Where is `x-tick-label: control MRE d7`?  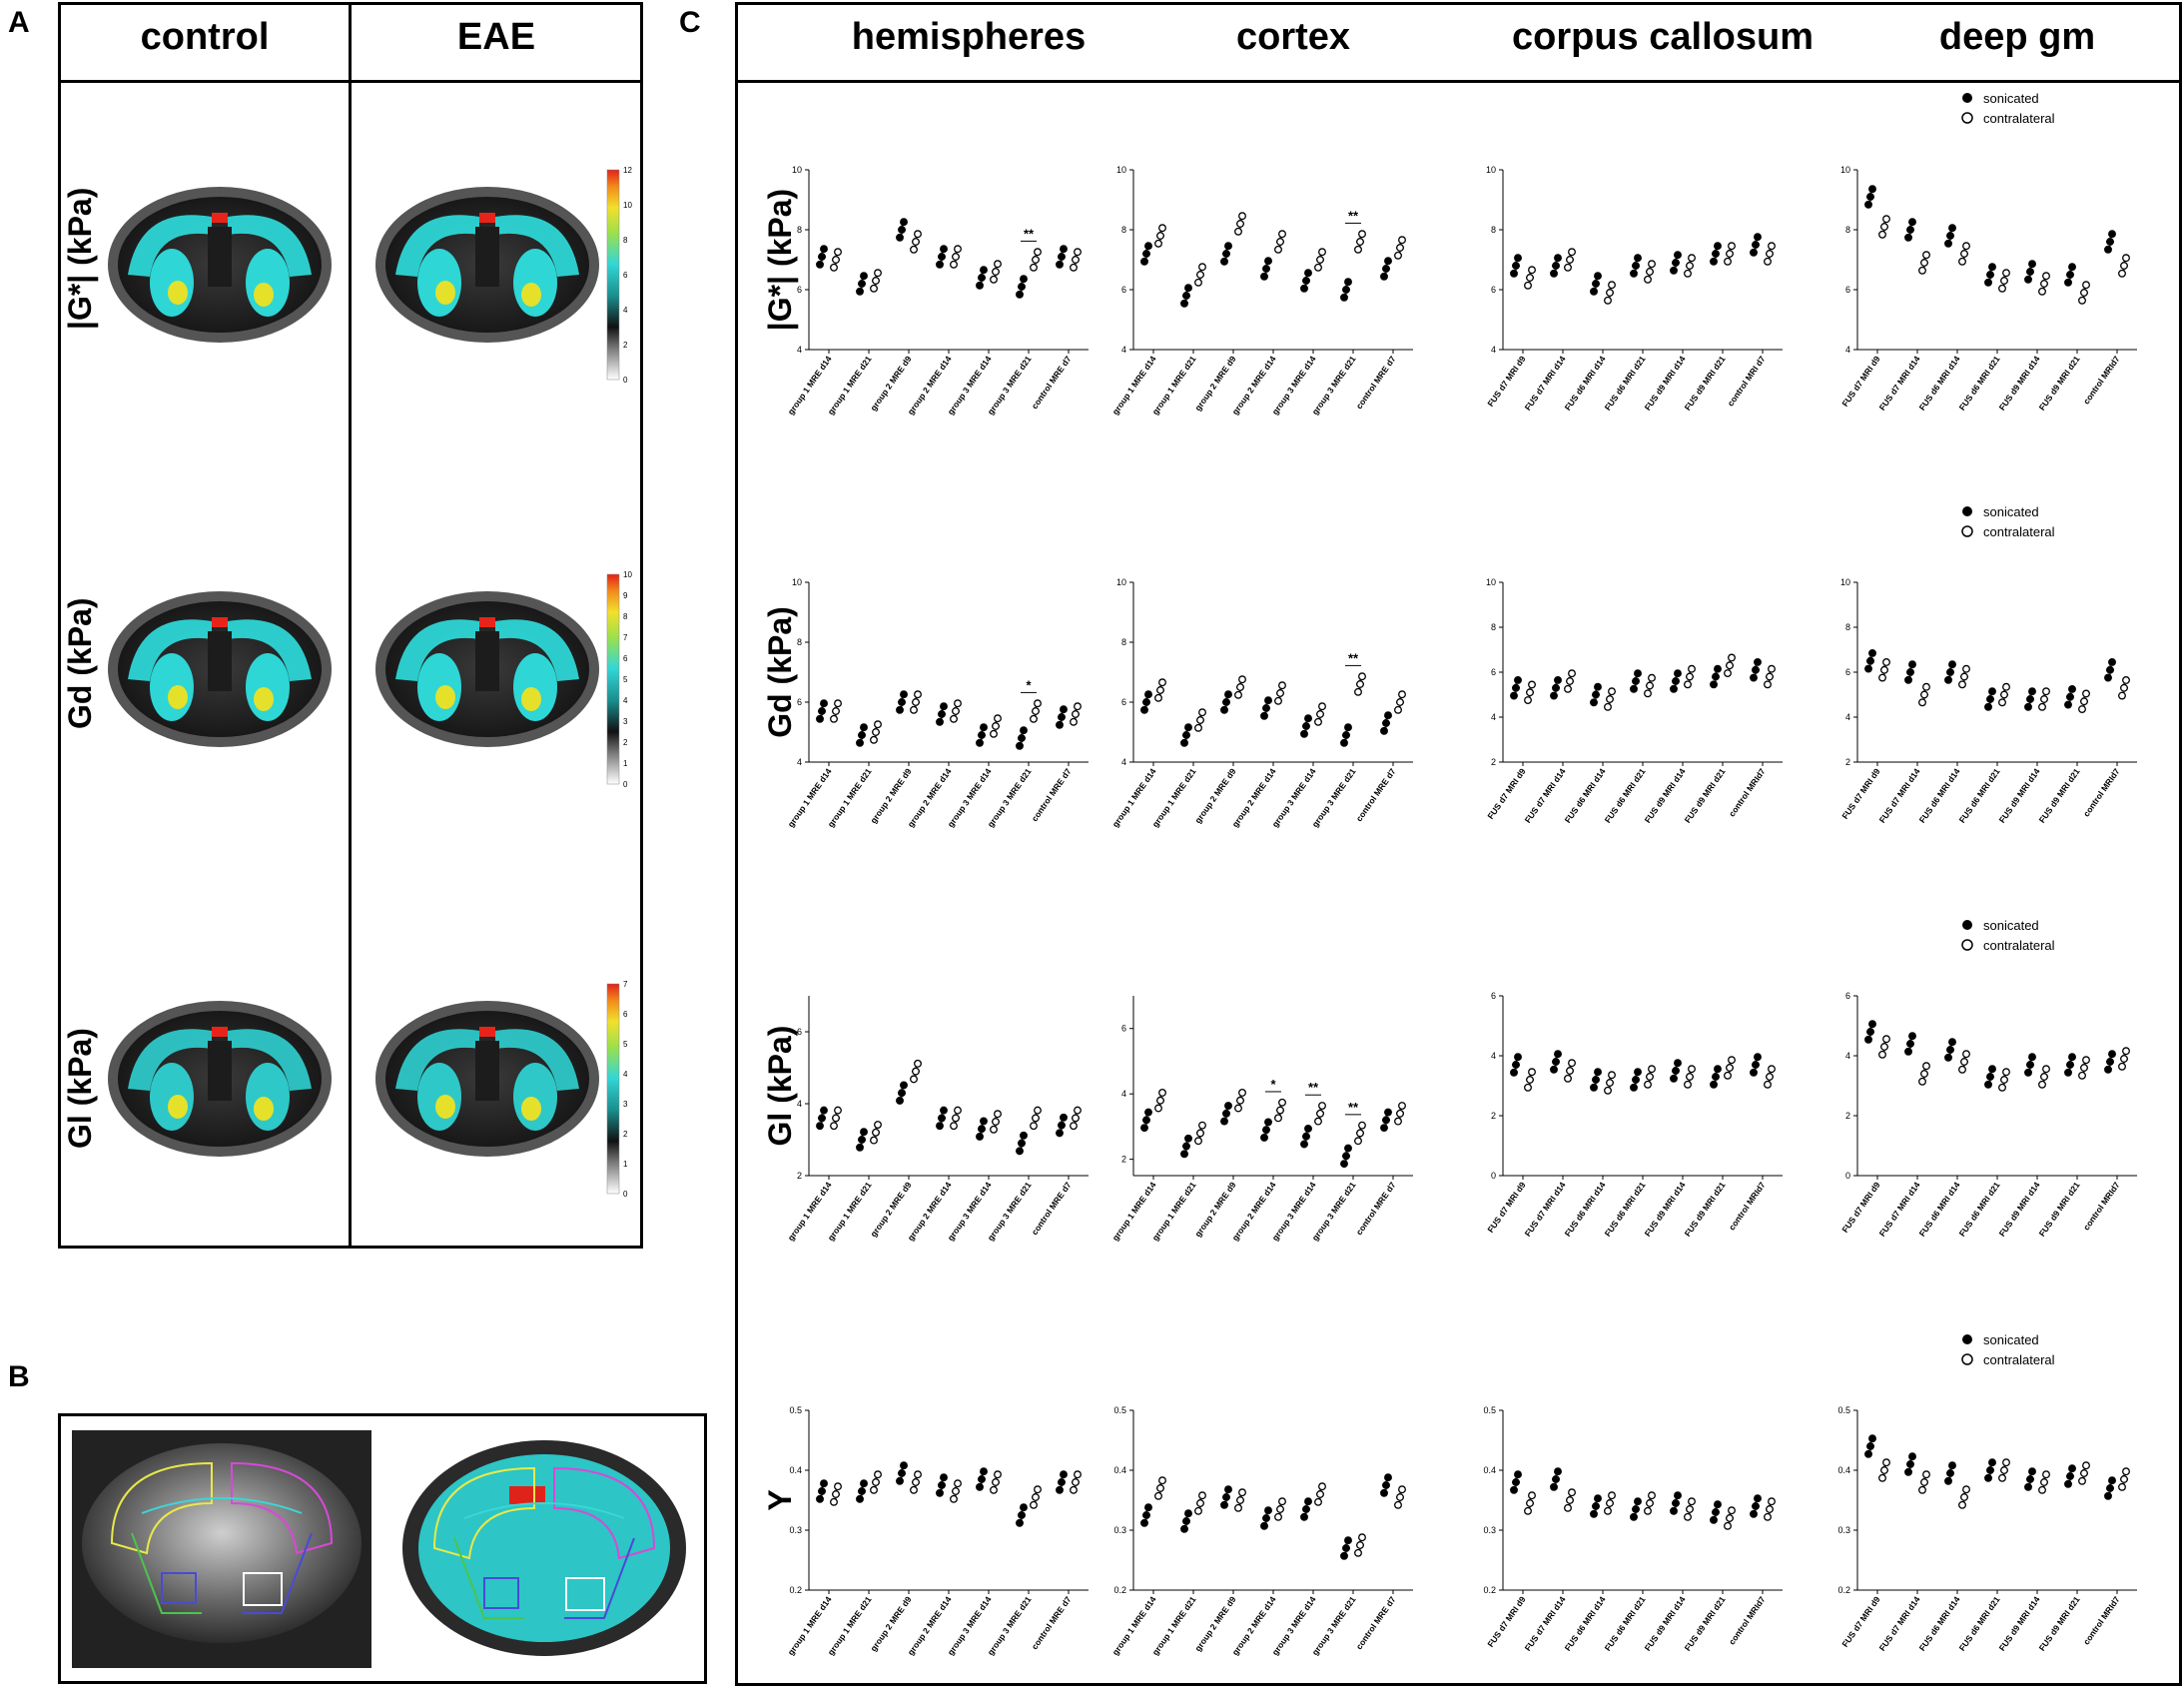 x-tick-label: control MRE d7 is located at coordinates (1052, 1208).